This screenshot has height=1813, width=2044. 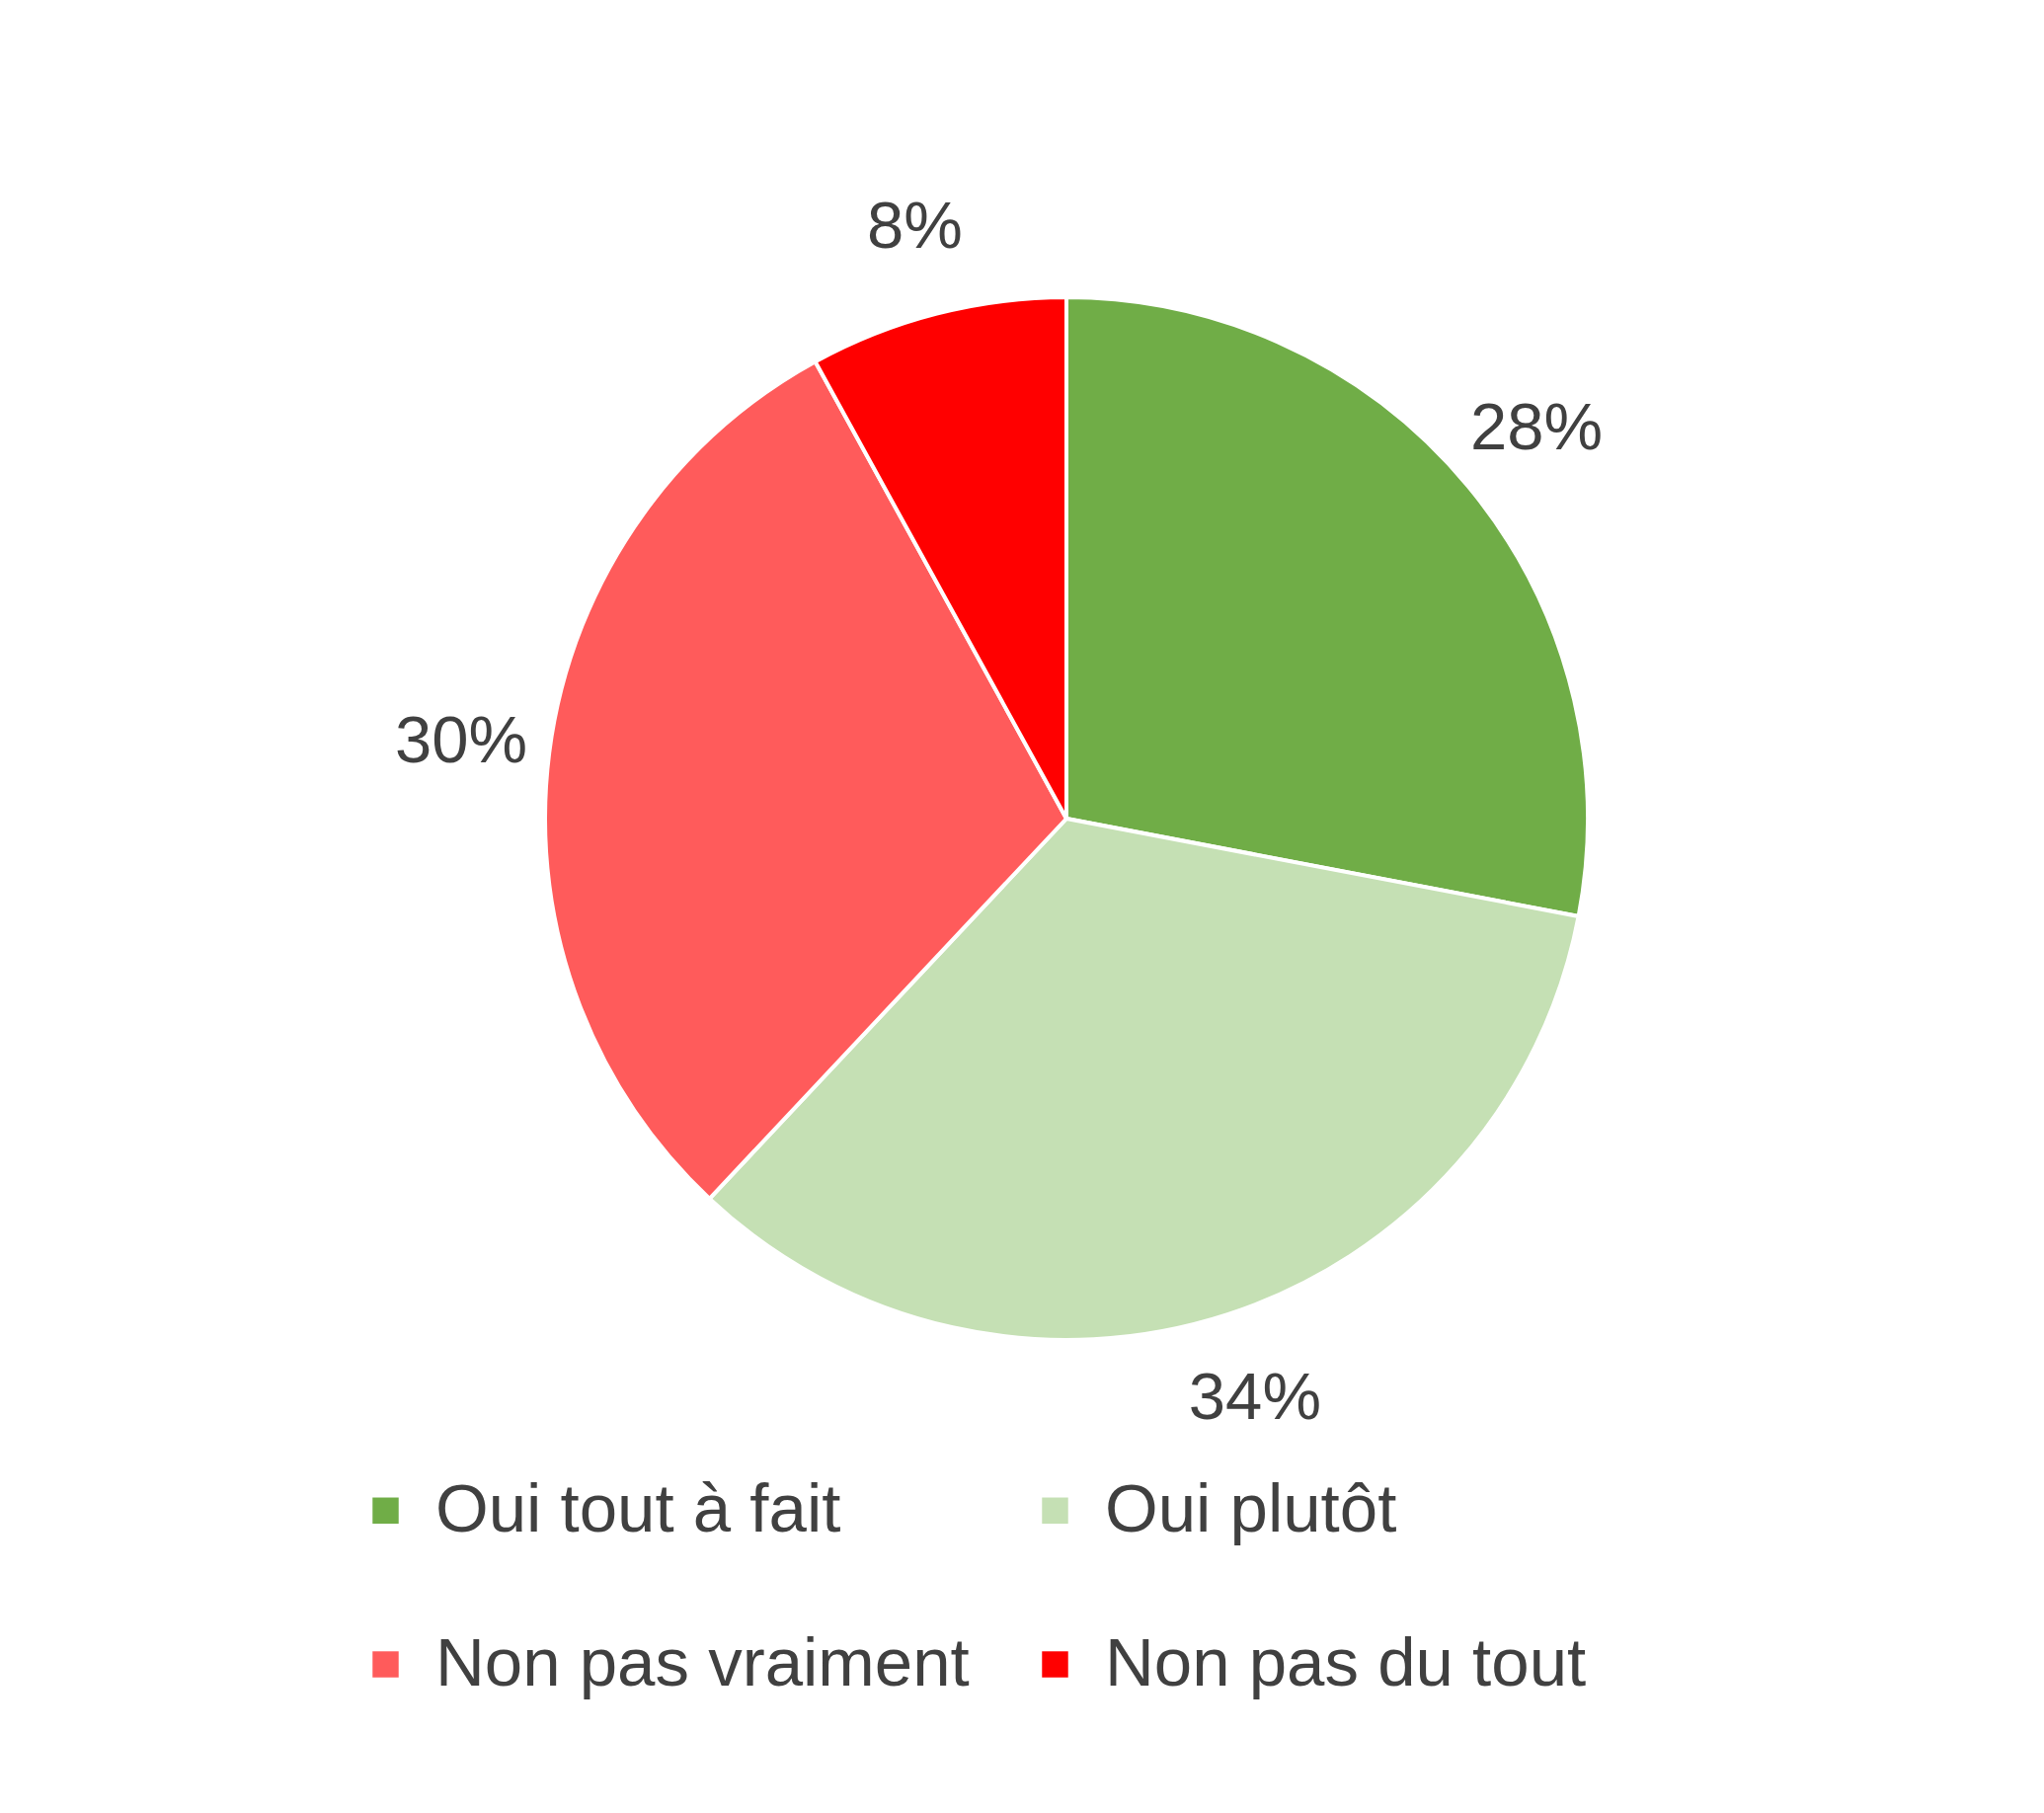 What do you see at coordinates (638, 1507) in the screenshot?
I see `legend-label: Oui tout à fait` at bounding box center [638, 1507].